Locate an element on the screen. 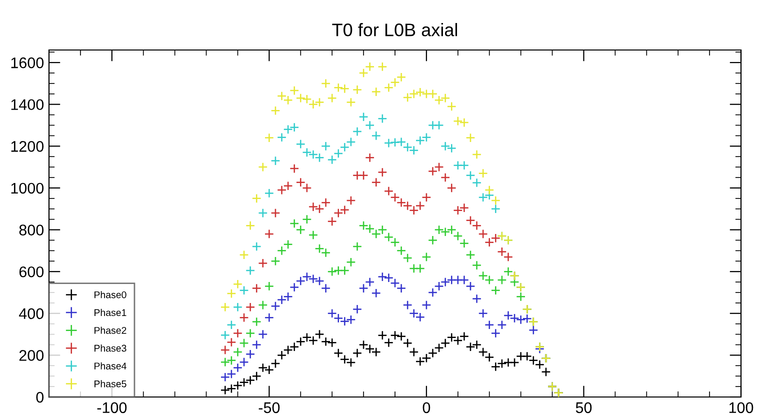 The image size is (757, 415). x-tick-label: 100 is located at coordinates (741, 408).